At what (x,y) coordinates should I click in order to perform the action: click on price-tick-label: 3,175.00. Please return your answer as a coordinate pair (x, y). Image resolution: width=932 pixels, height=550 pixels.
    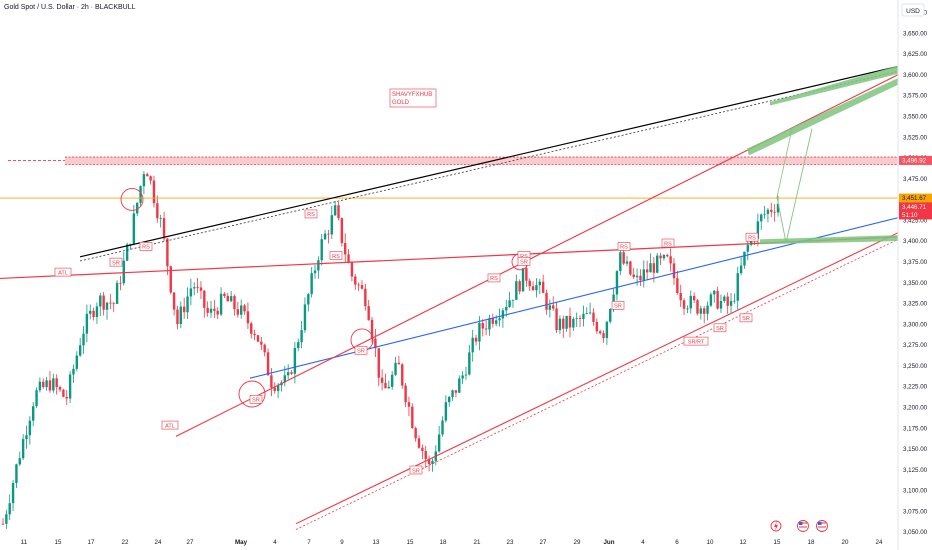
    Looking at the image, I should click on (915, 428).